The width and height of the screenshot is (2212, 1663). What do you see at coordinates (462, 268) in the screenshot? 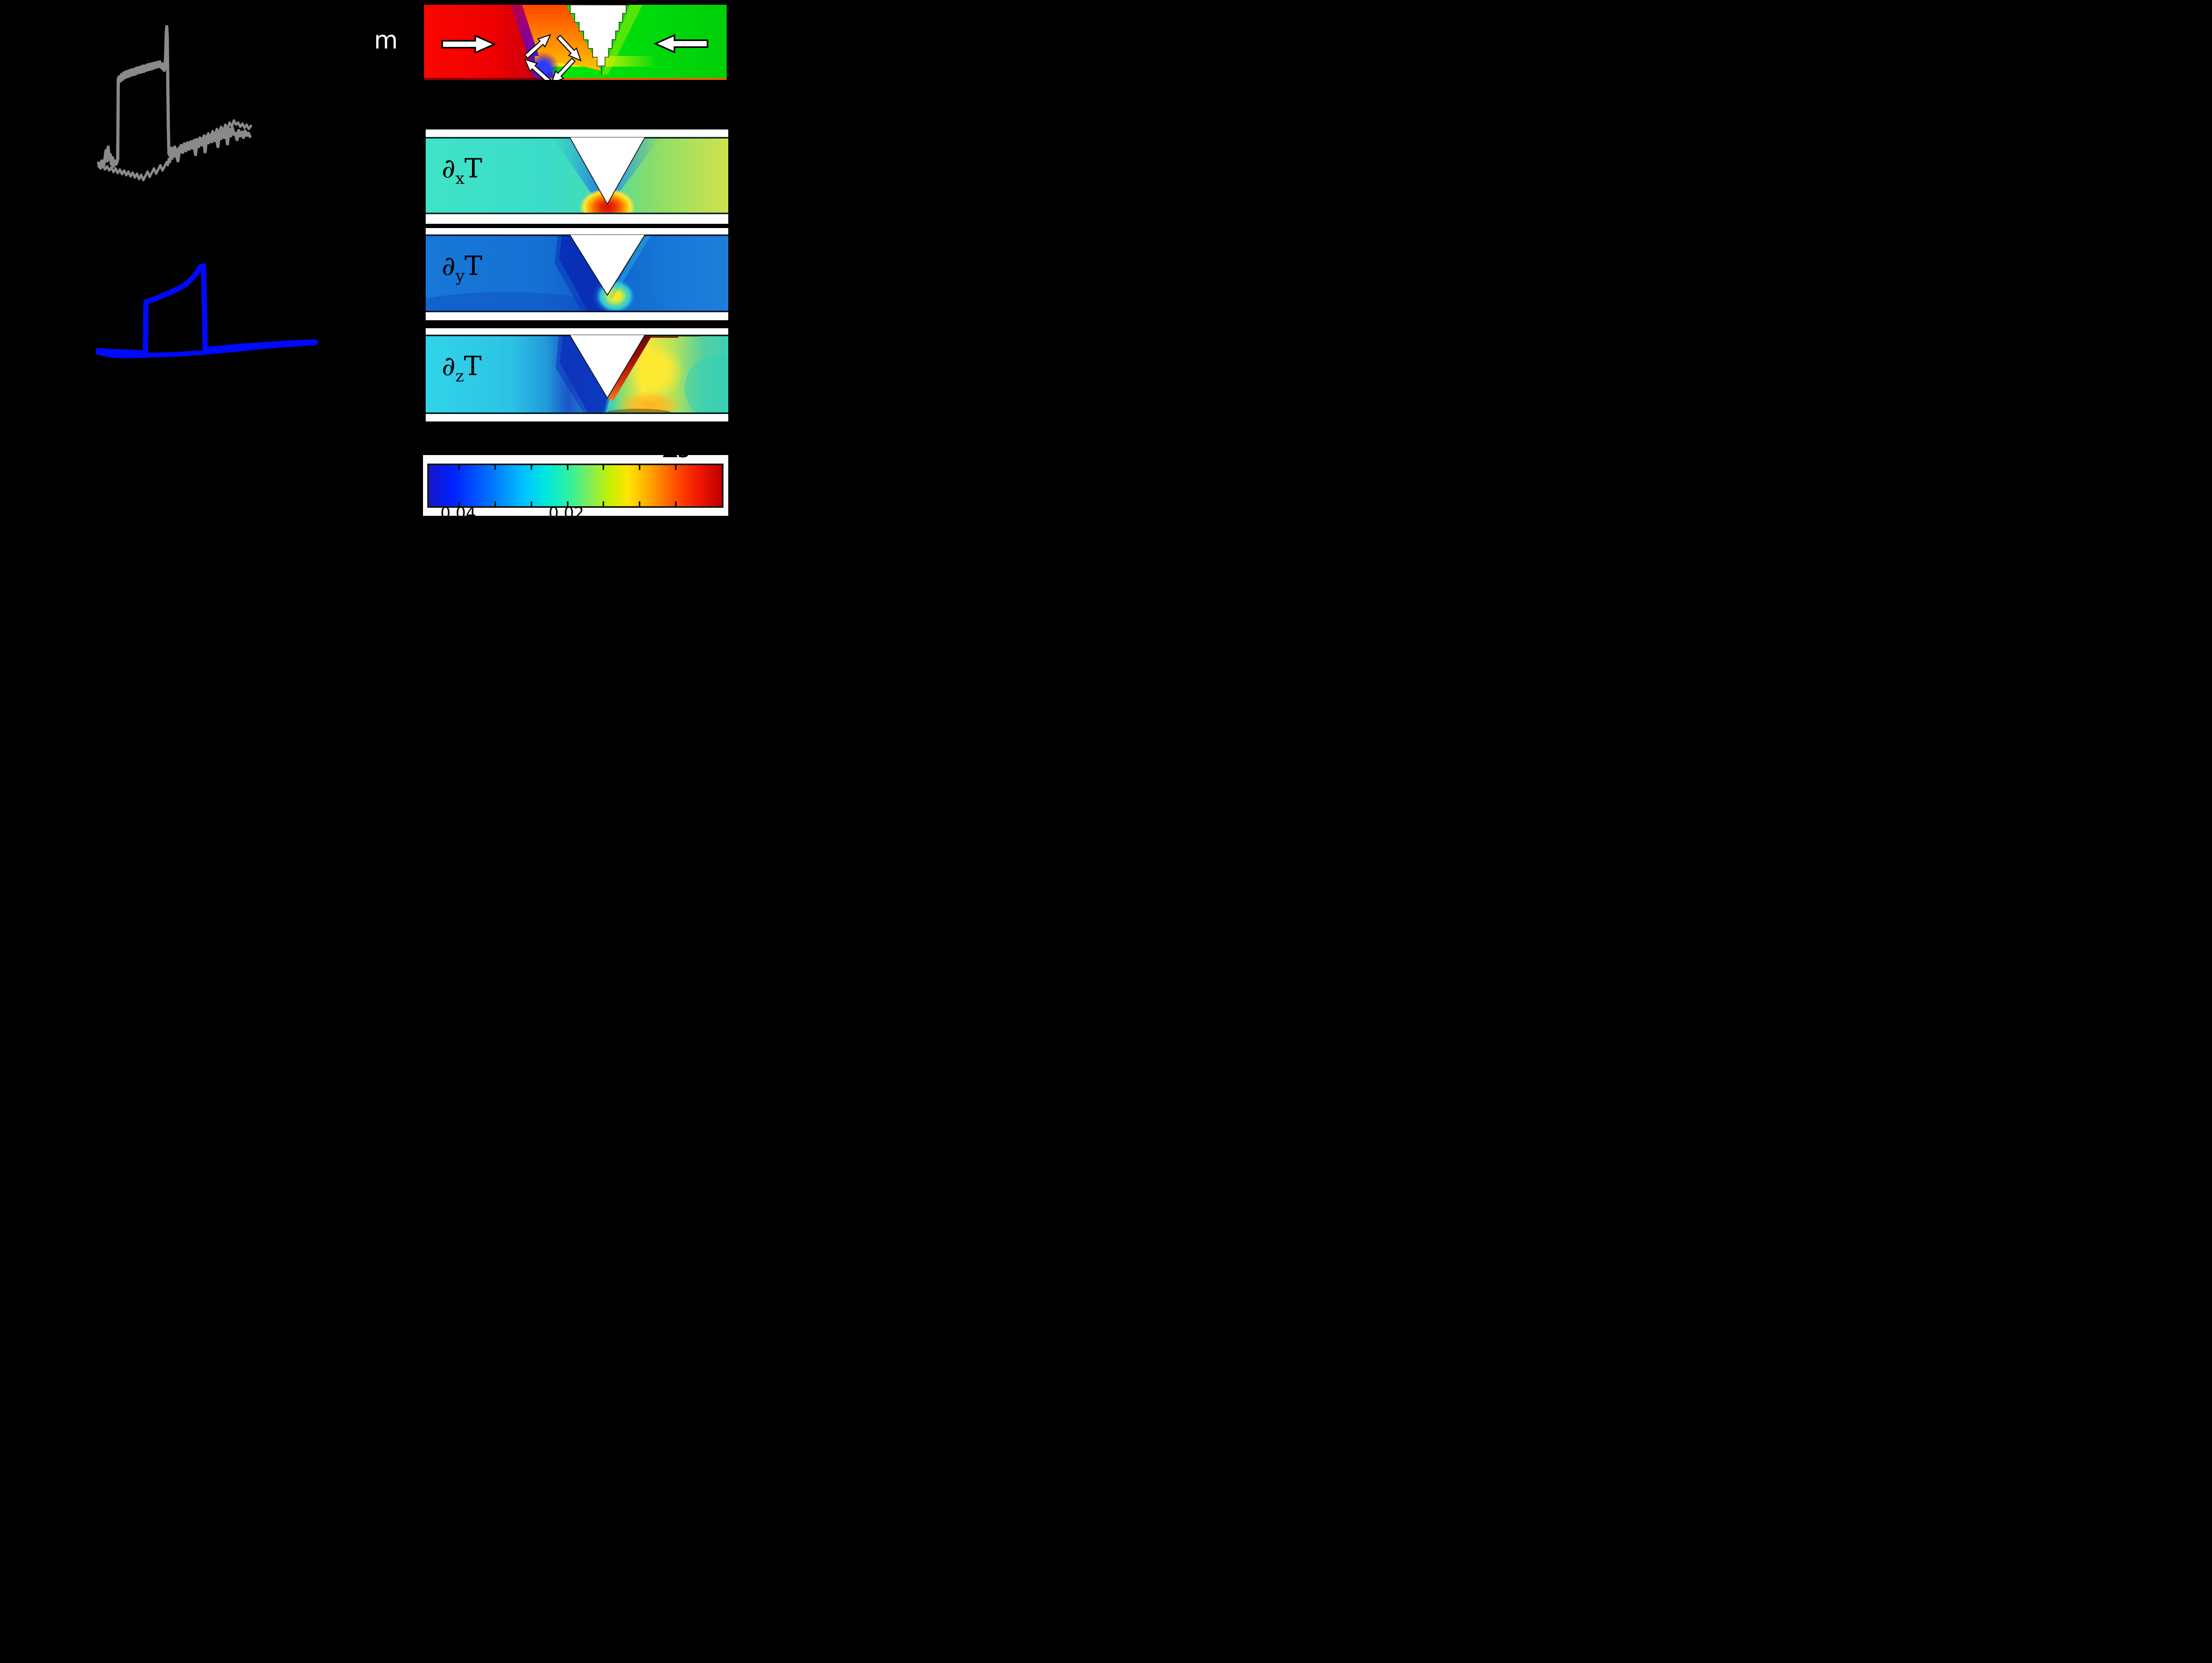
I see `dyT-label: ∂yT` at bounding box center [462, 268].